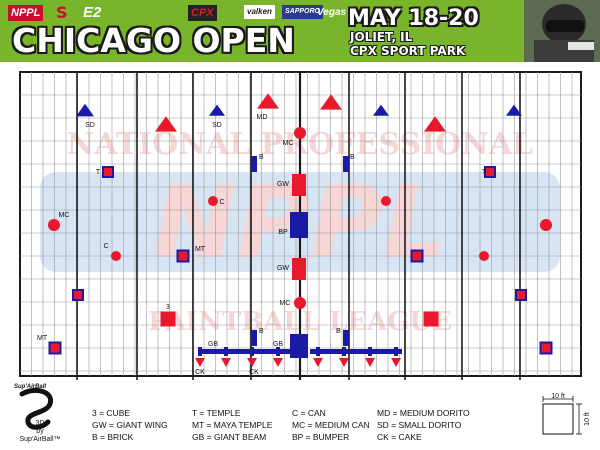 This screenshot has height=450, width=600. Describe the element at coordinates (399, 437) in the screenshot. I see `legend-cake: CK = CAKE` at that location.